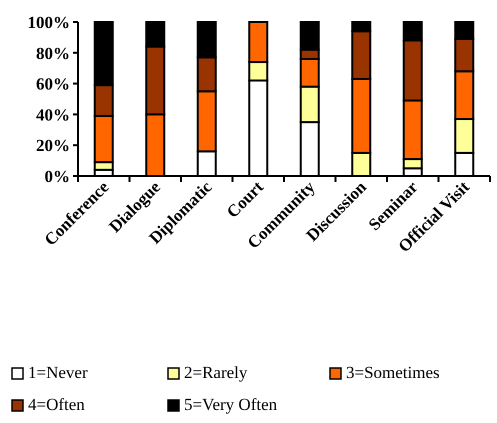 The height and width of the screenshot is (423, 497). Describe the element at coordinates (216, 372) in the screenshot. I see `legend-label: 2=Rarely` at that location.